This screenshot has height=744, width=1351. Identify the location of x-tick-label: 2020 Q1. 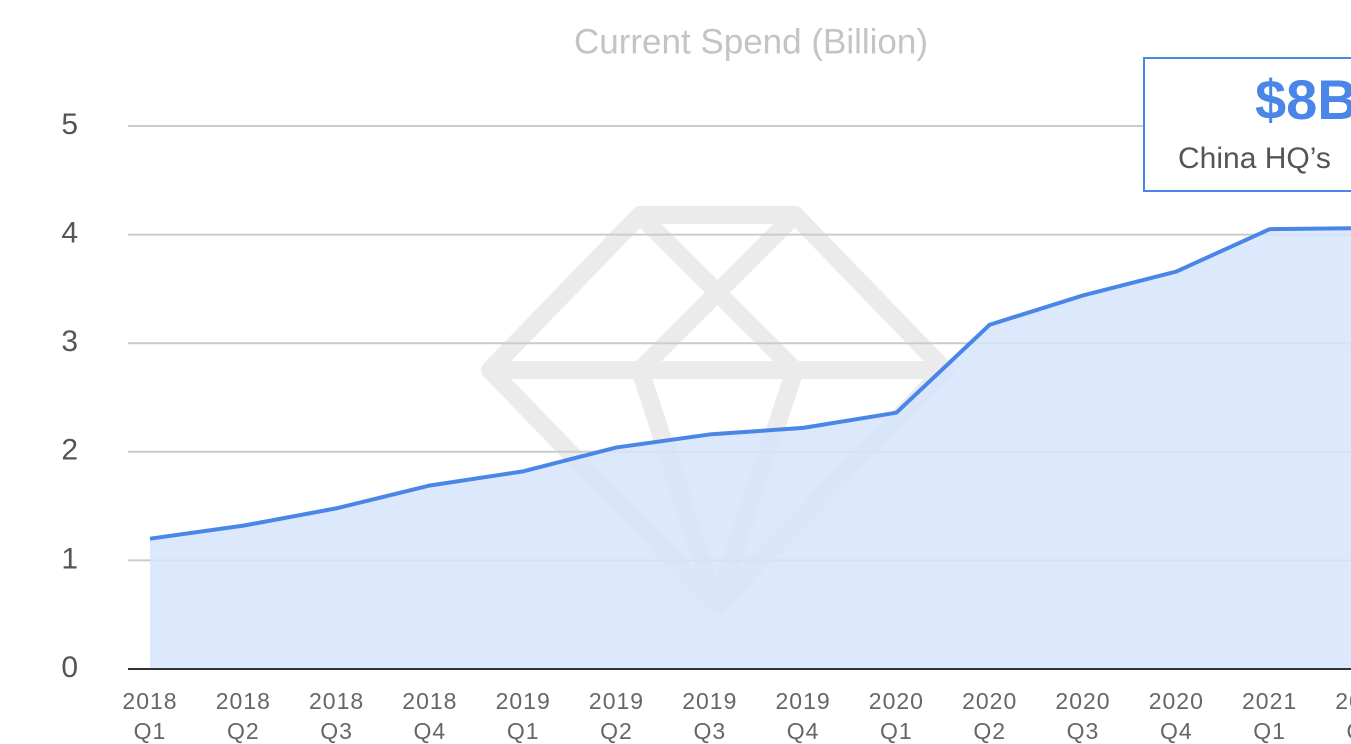
(896, 716).